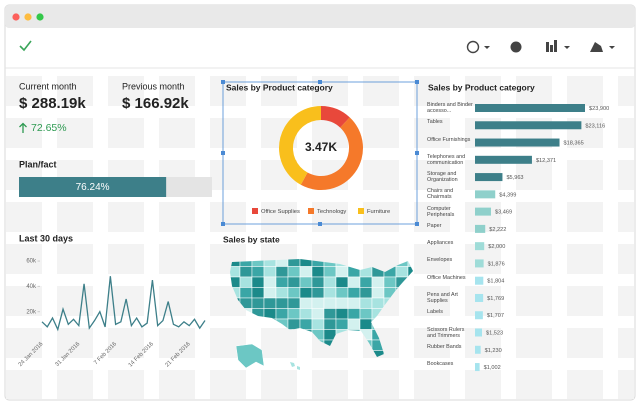 The width and height of the screenshot is (640, 405). Describe the element at coordinates (28, 17) in the screenshot. I see `minimize-button` at that location.